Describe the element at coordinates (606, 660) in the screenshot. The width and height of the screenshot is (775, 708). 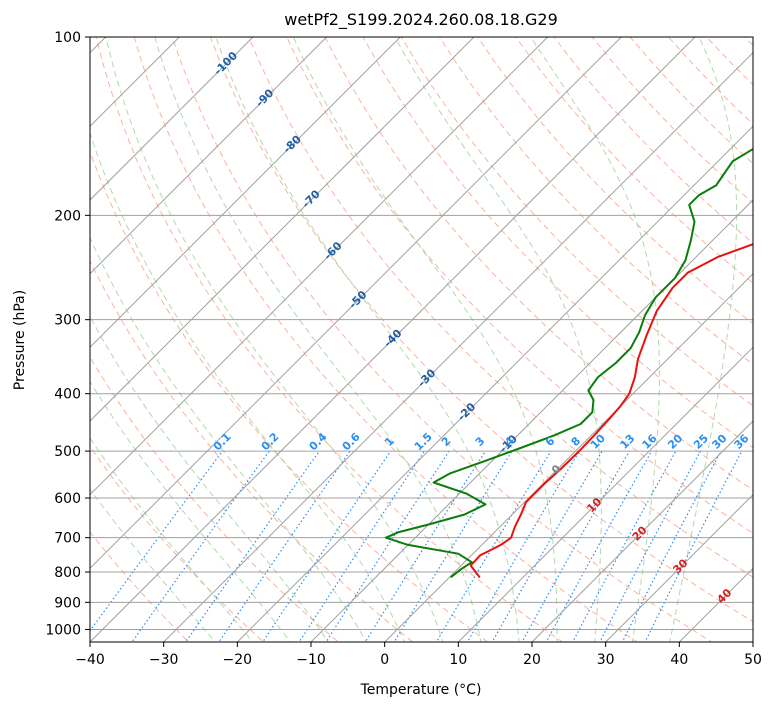
I see `x-tick-label: 30` at that location.